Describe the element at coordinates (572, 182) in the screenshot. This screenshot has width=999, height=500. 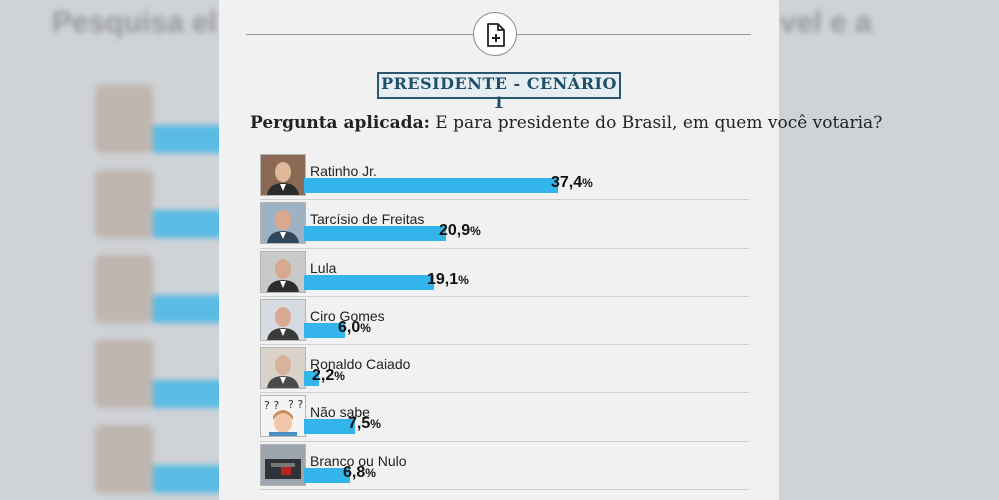
I see `vote-value-label: 37,4%` at that location.